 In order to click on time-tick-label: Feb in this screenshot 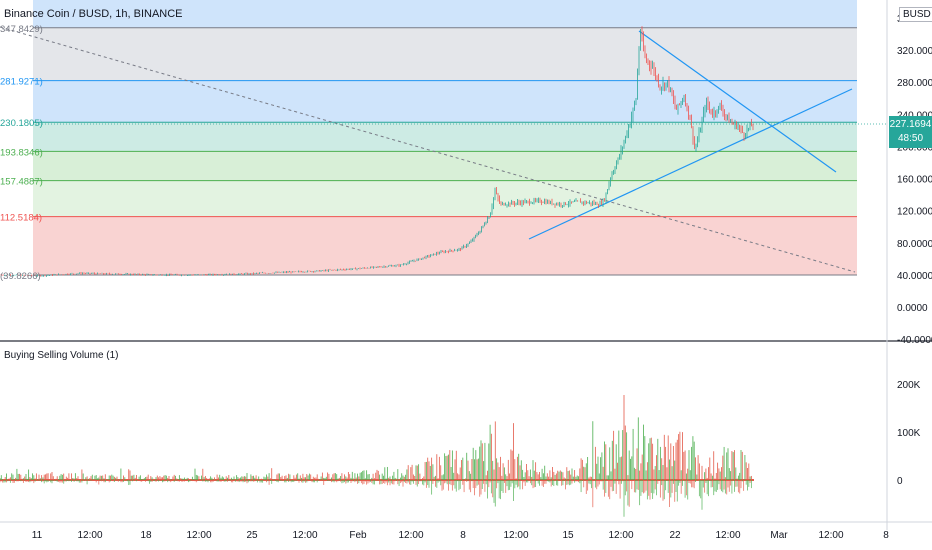, I will do `click(358, 535)`.